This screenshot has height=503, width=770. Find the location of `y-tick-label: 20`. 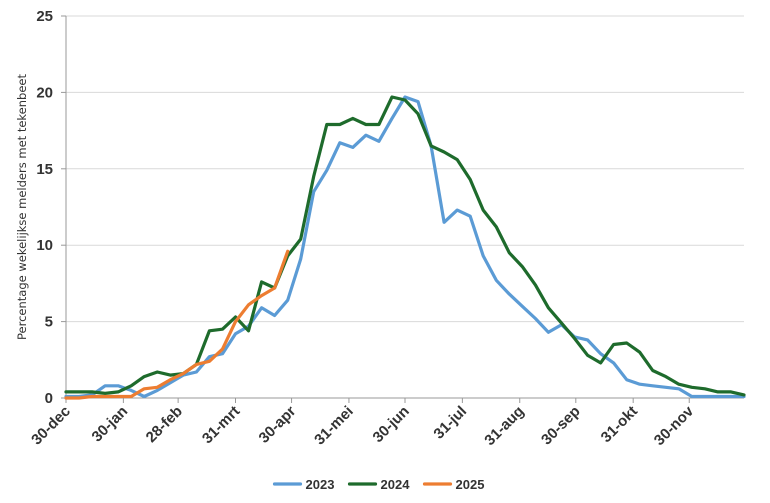

y-tick-label: 20 is located at coordinates (44, 92).